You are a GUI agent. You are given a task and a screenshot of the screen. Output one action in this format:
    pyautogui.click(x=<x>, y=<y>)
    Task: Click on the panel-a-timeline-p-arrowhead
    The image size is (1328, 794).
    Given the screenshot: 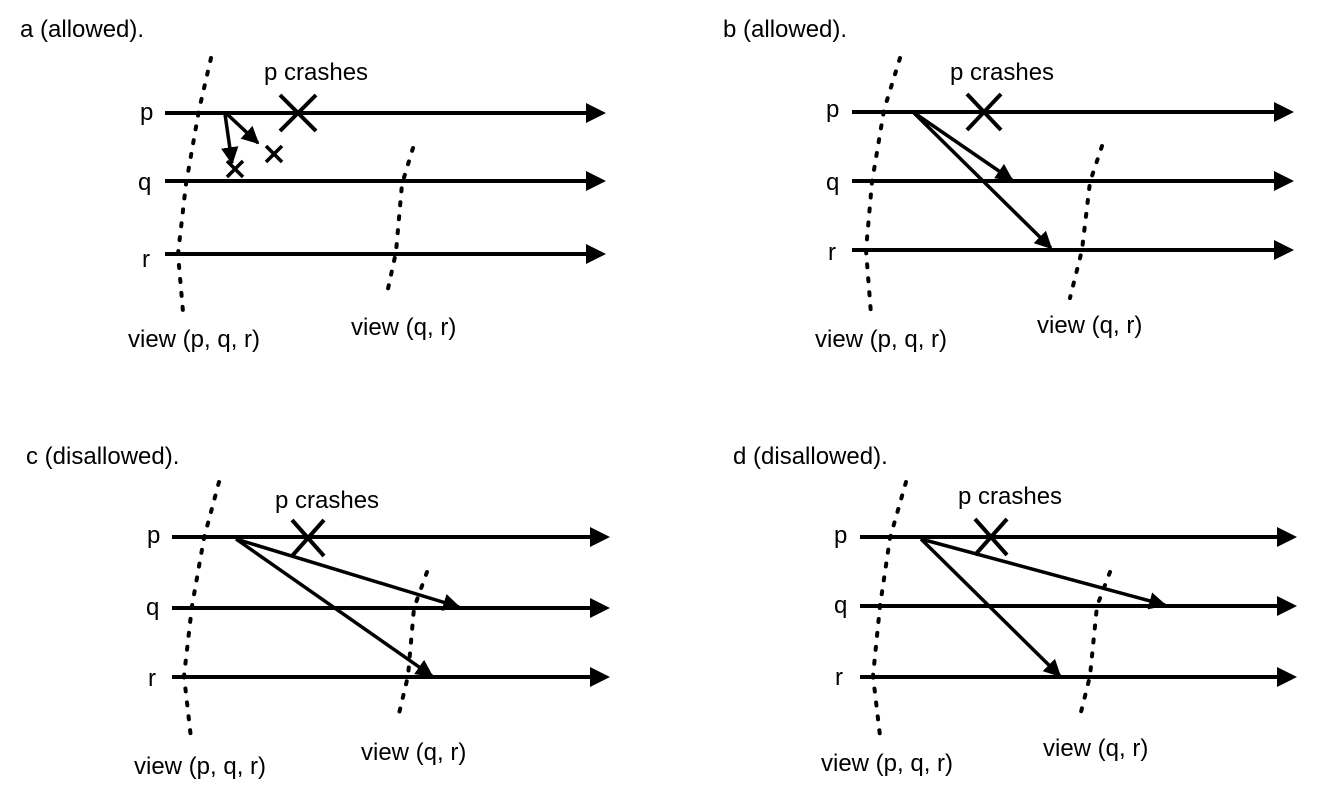 What is the action you would take?
    pyautogui.click(x=596, y=113)
    